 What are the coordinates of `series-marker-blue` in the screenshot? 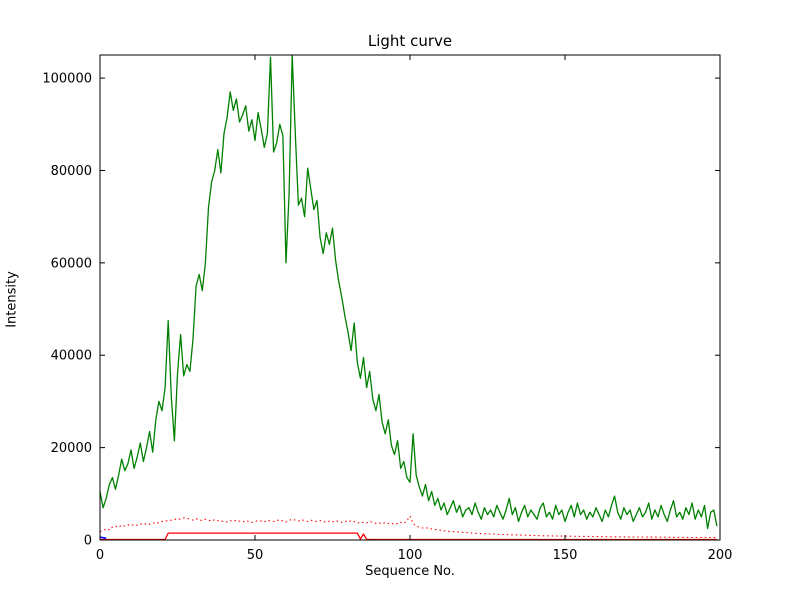 It's located at (103, 537).